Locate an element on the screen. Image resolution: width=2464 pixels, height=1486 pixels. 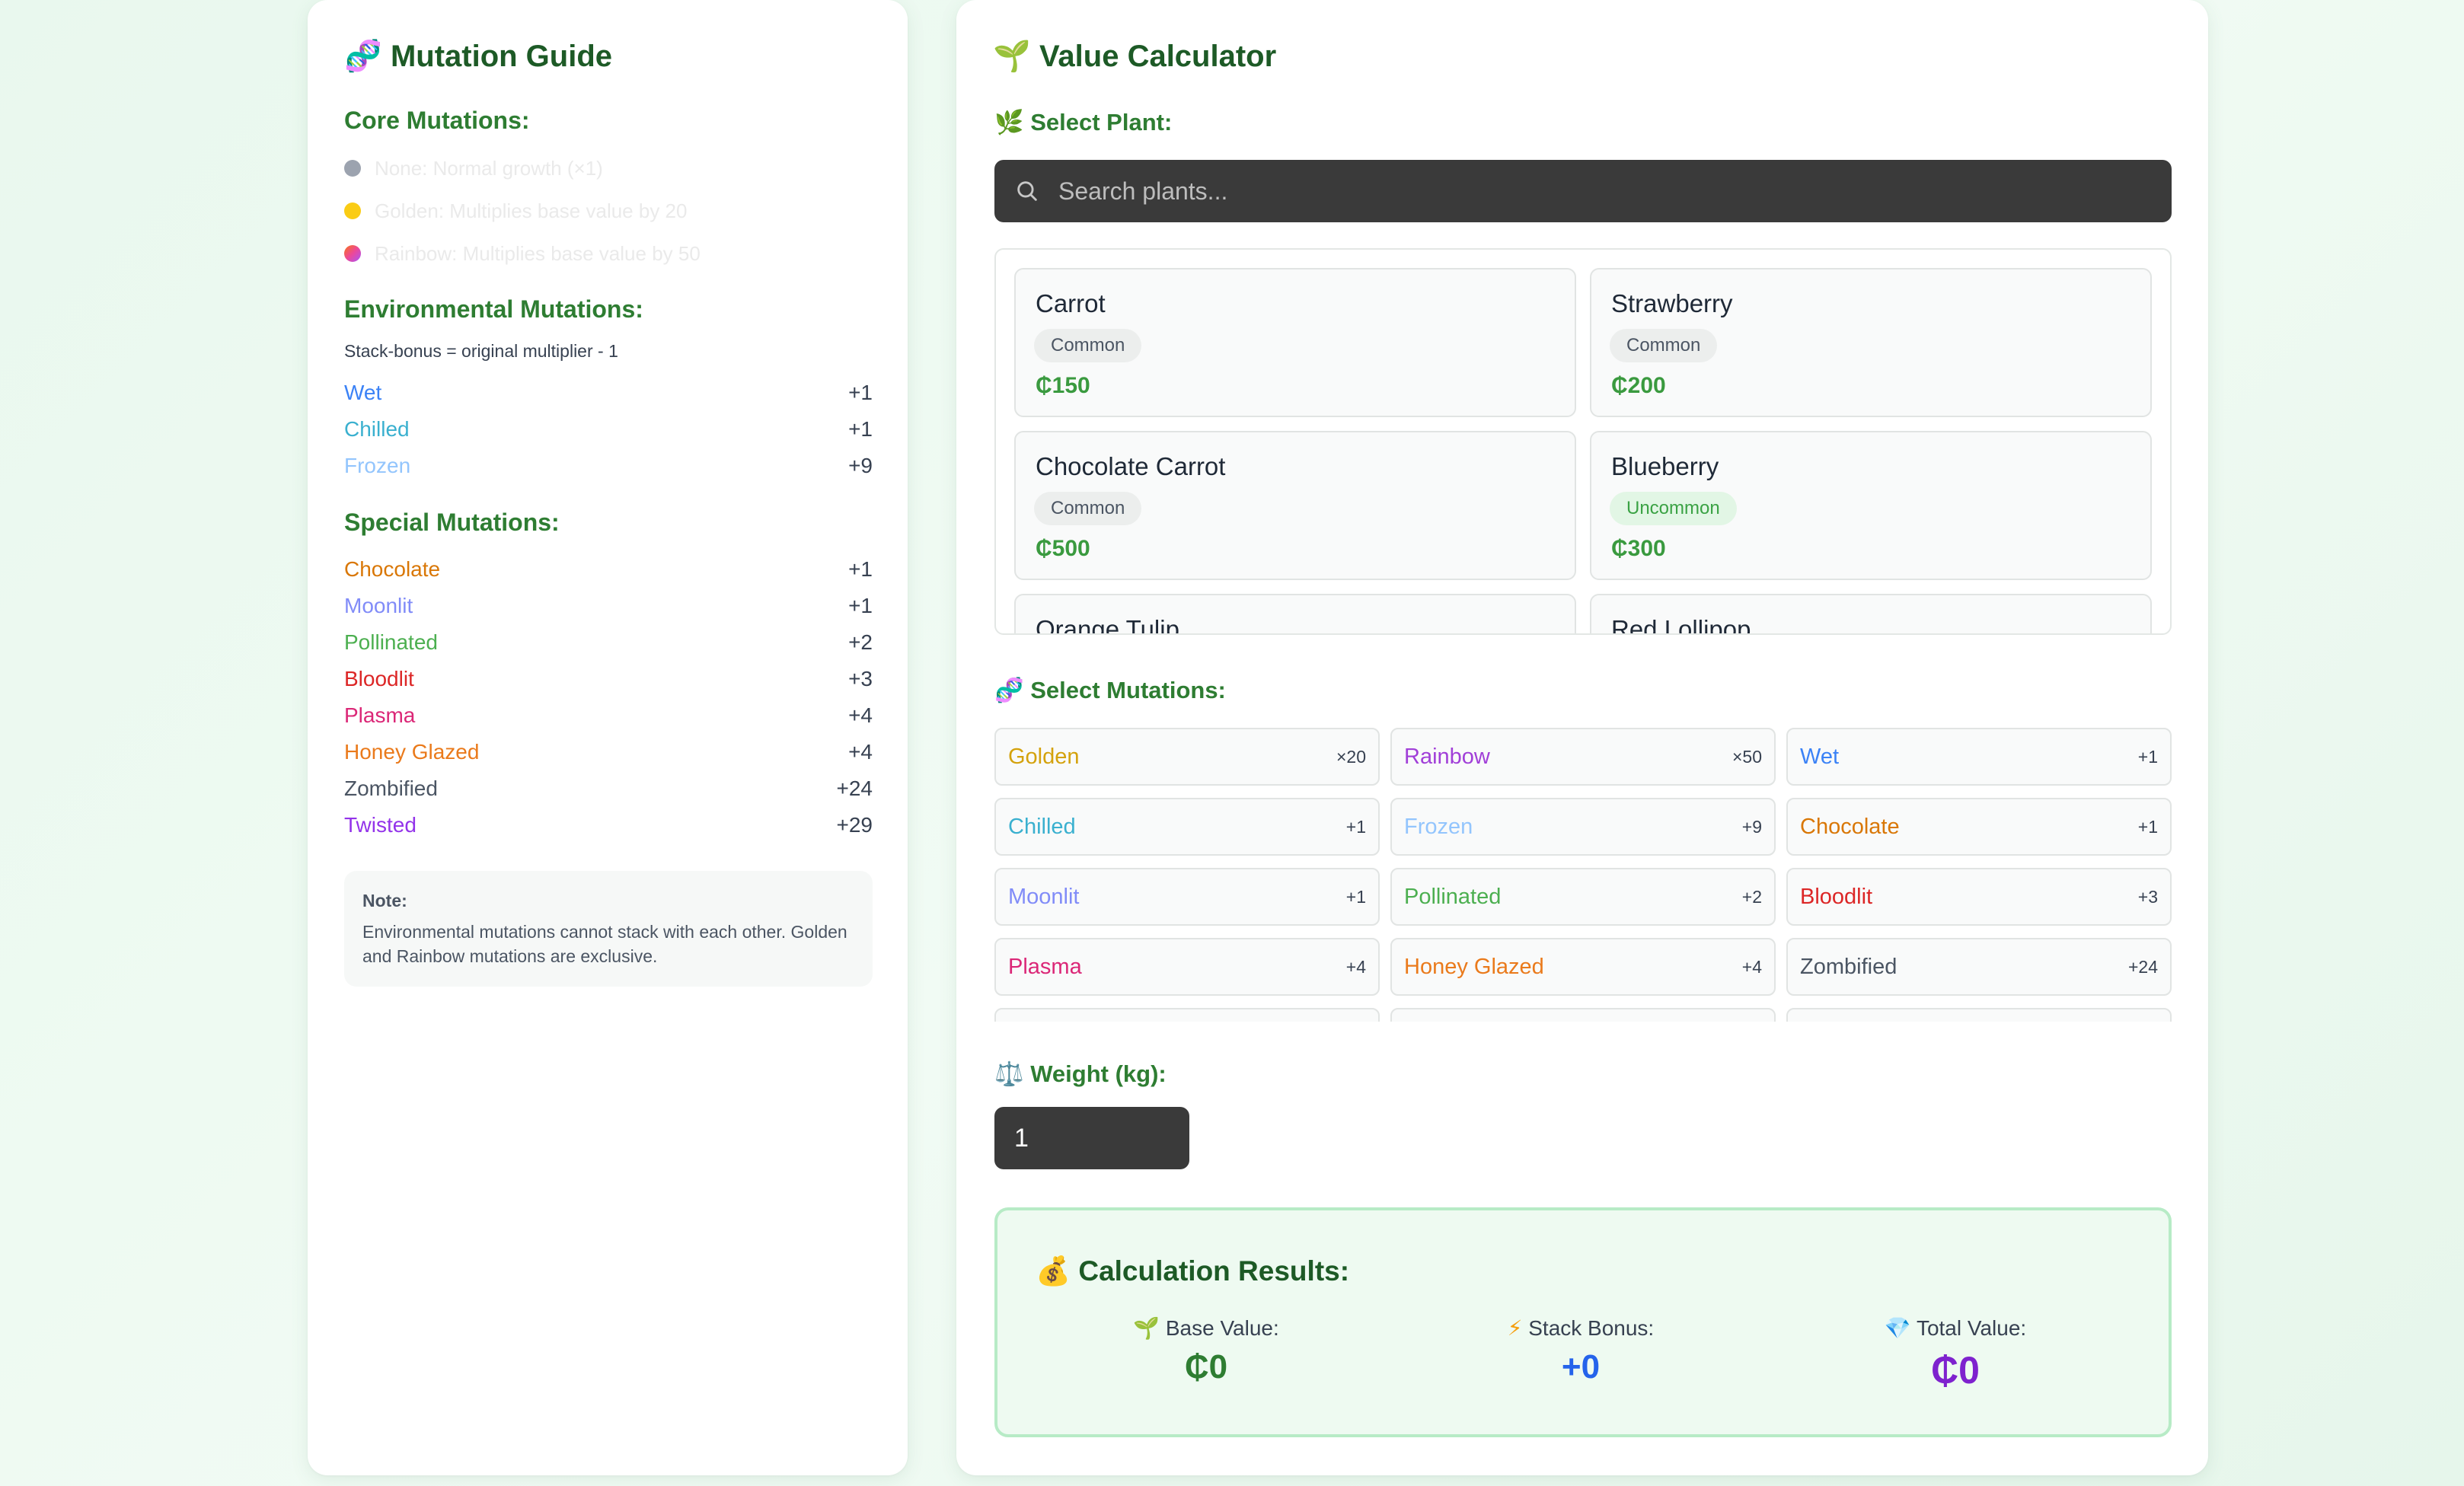
special-mutations-heading: Special Mutations: is located at coordinates (452, 522).